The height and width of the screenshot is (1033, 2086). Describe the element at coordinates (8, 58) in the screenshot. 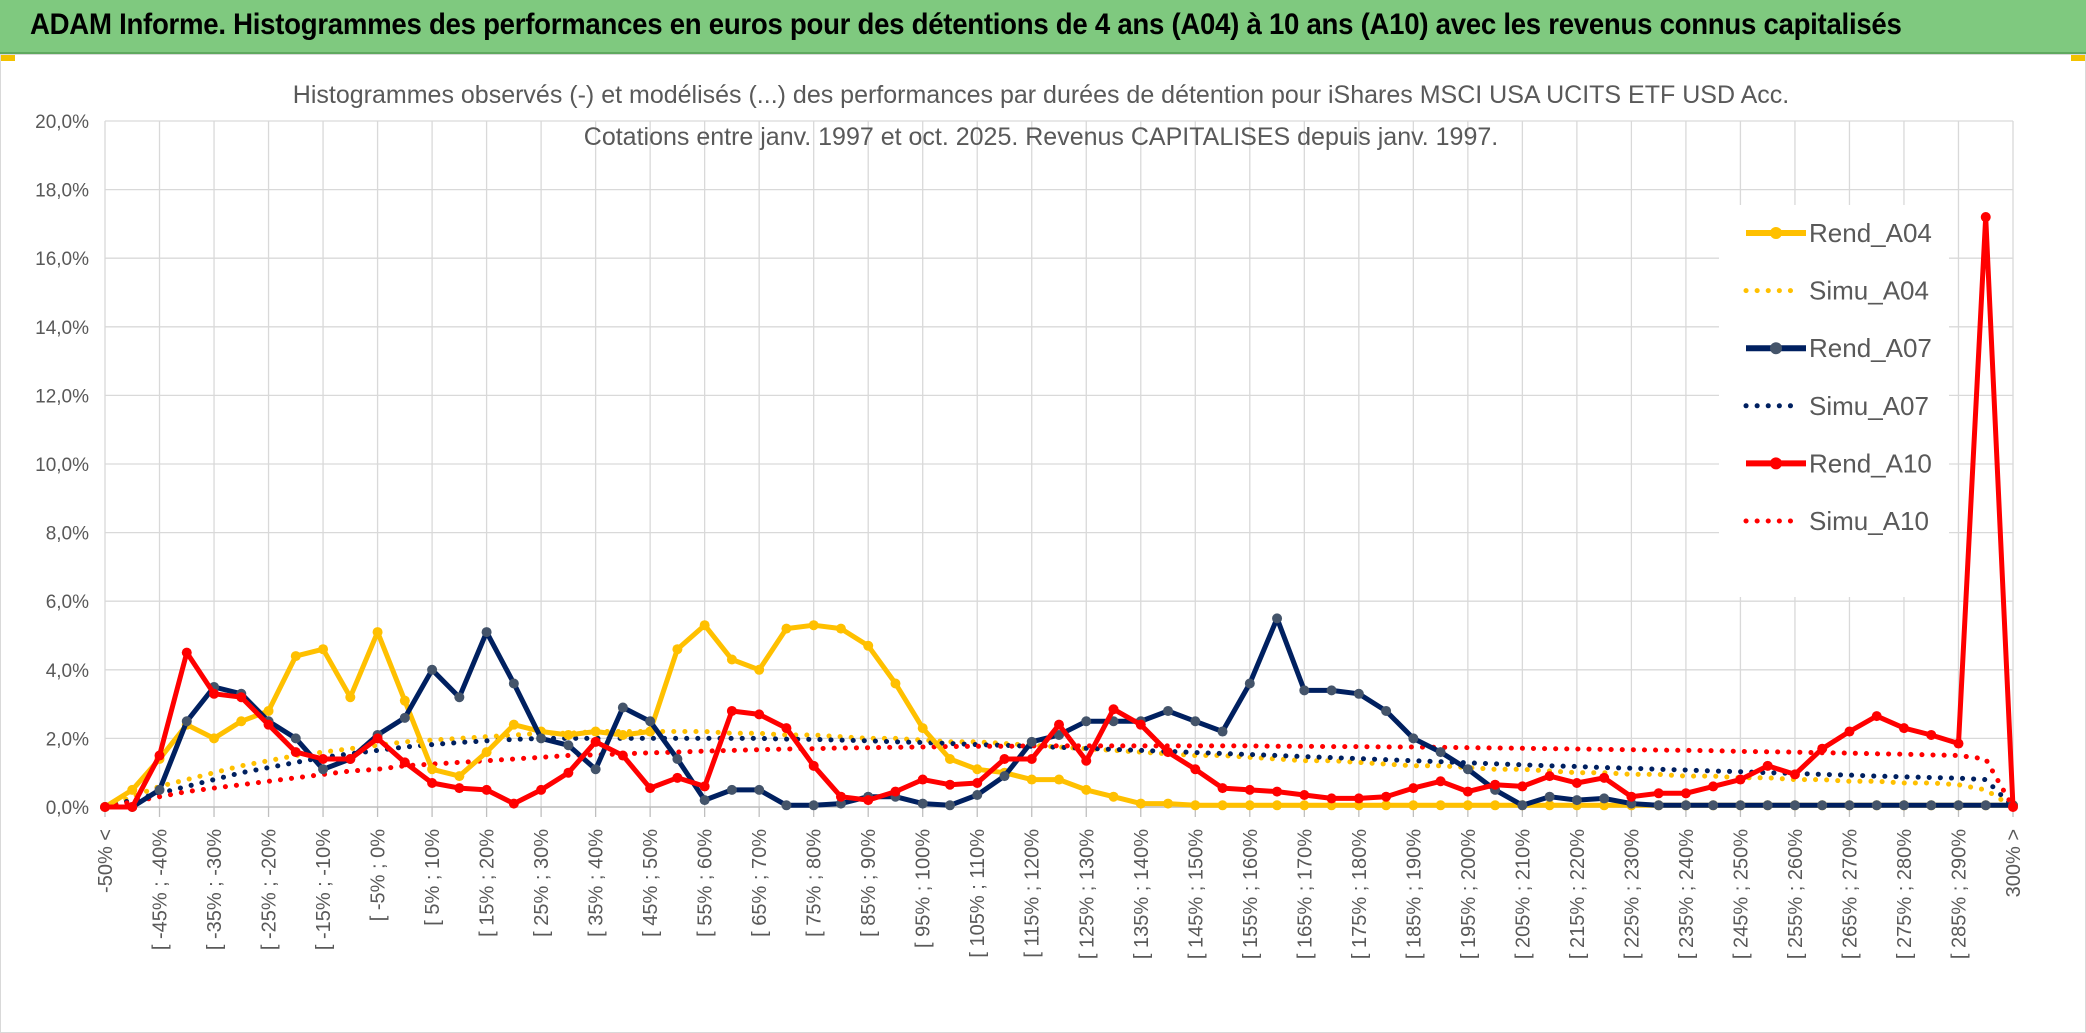

I see `corner-marker-top-left` at that location.